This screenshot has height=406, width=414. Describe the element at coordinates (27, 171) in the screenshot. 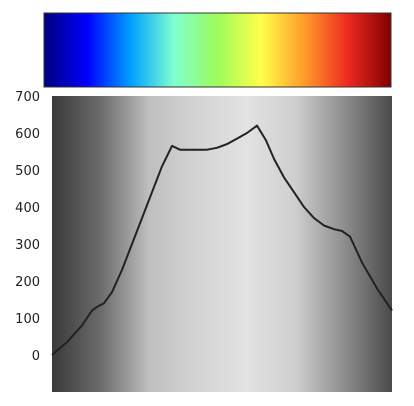

I see `y-tick-label: 500` at that location.